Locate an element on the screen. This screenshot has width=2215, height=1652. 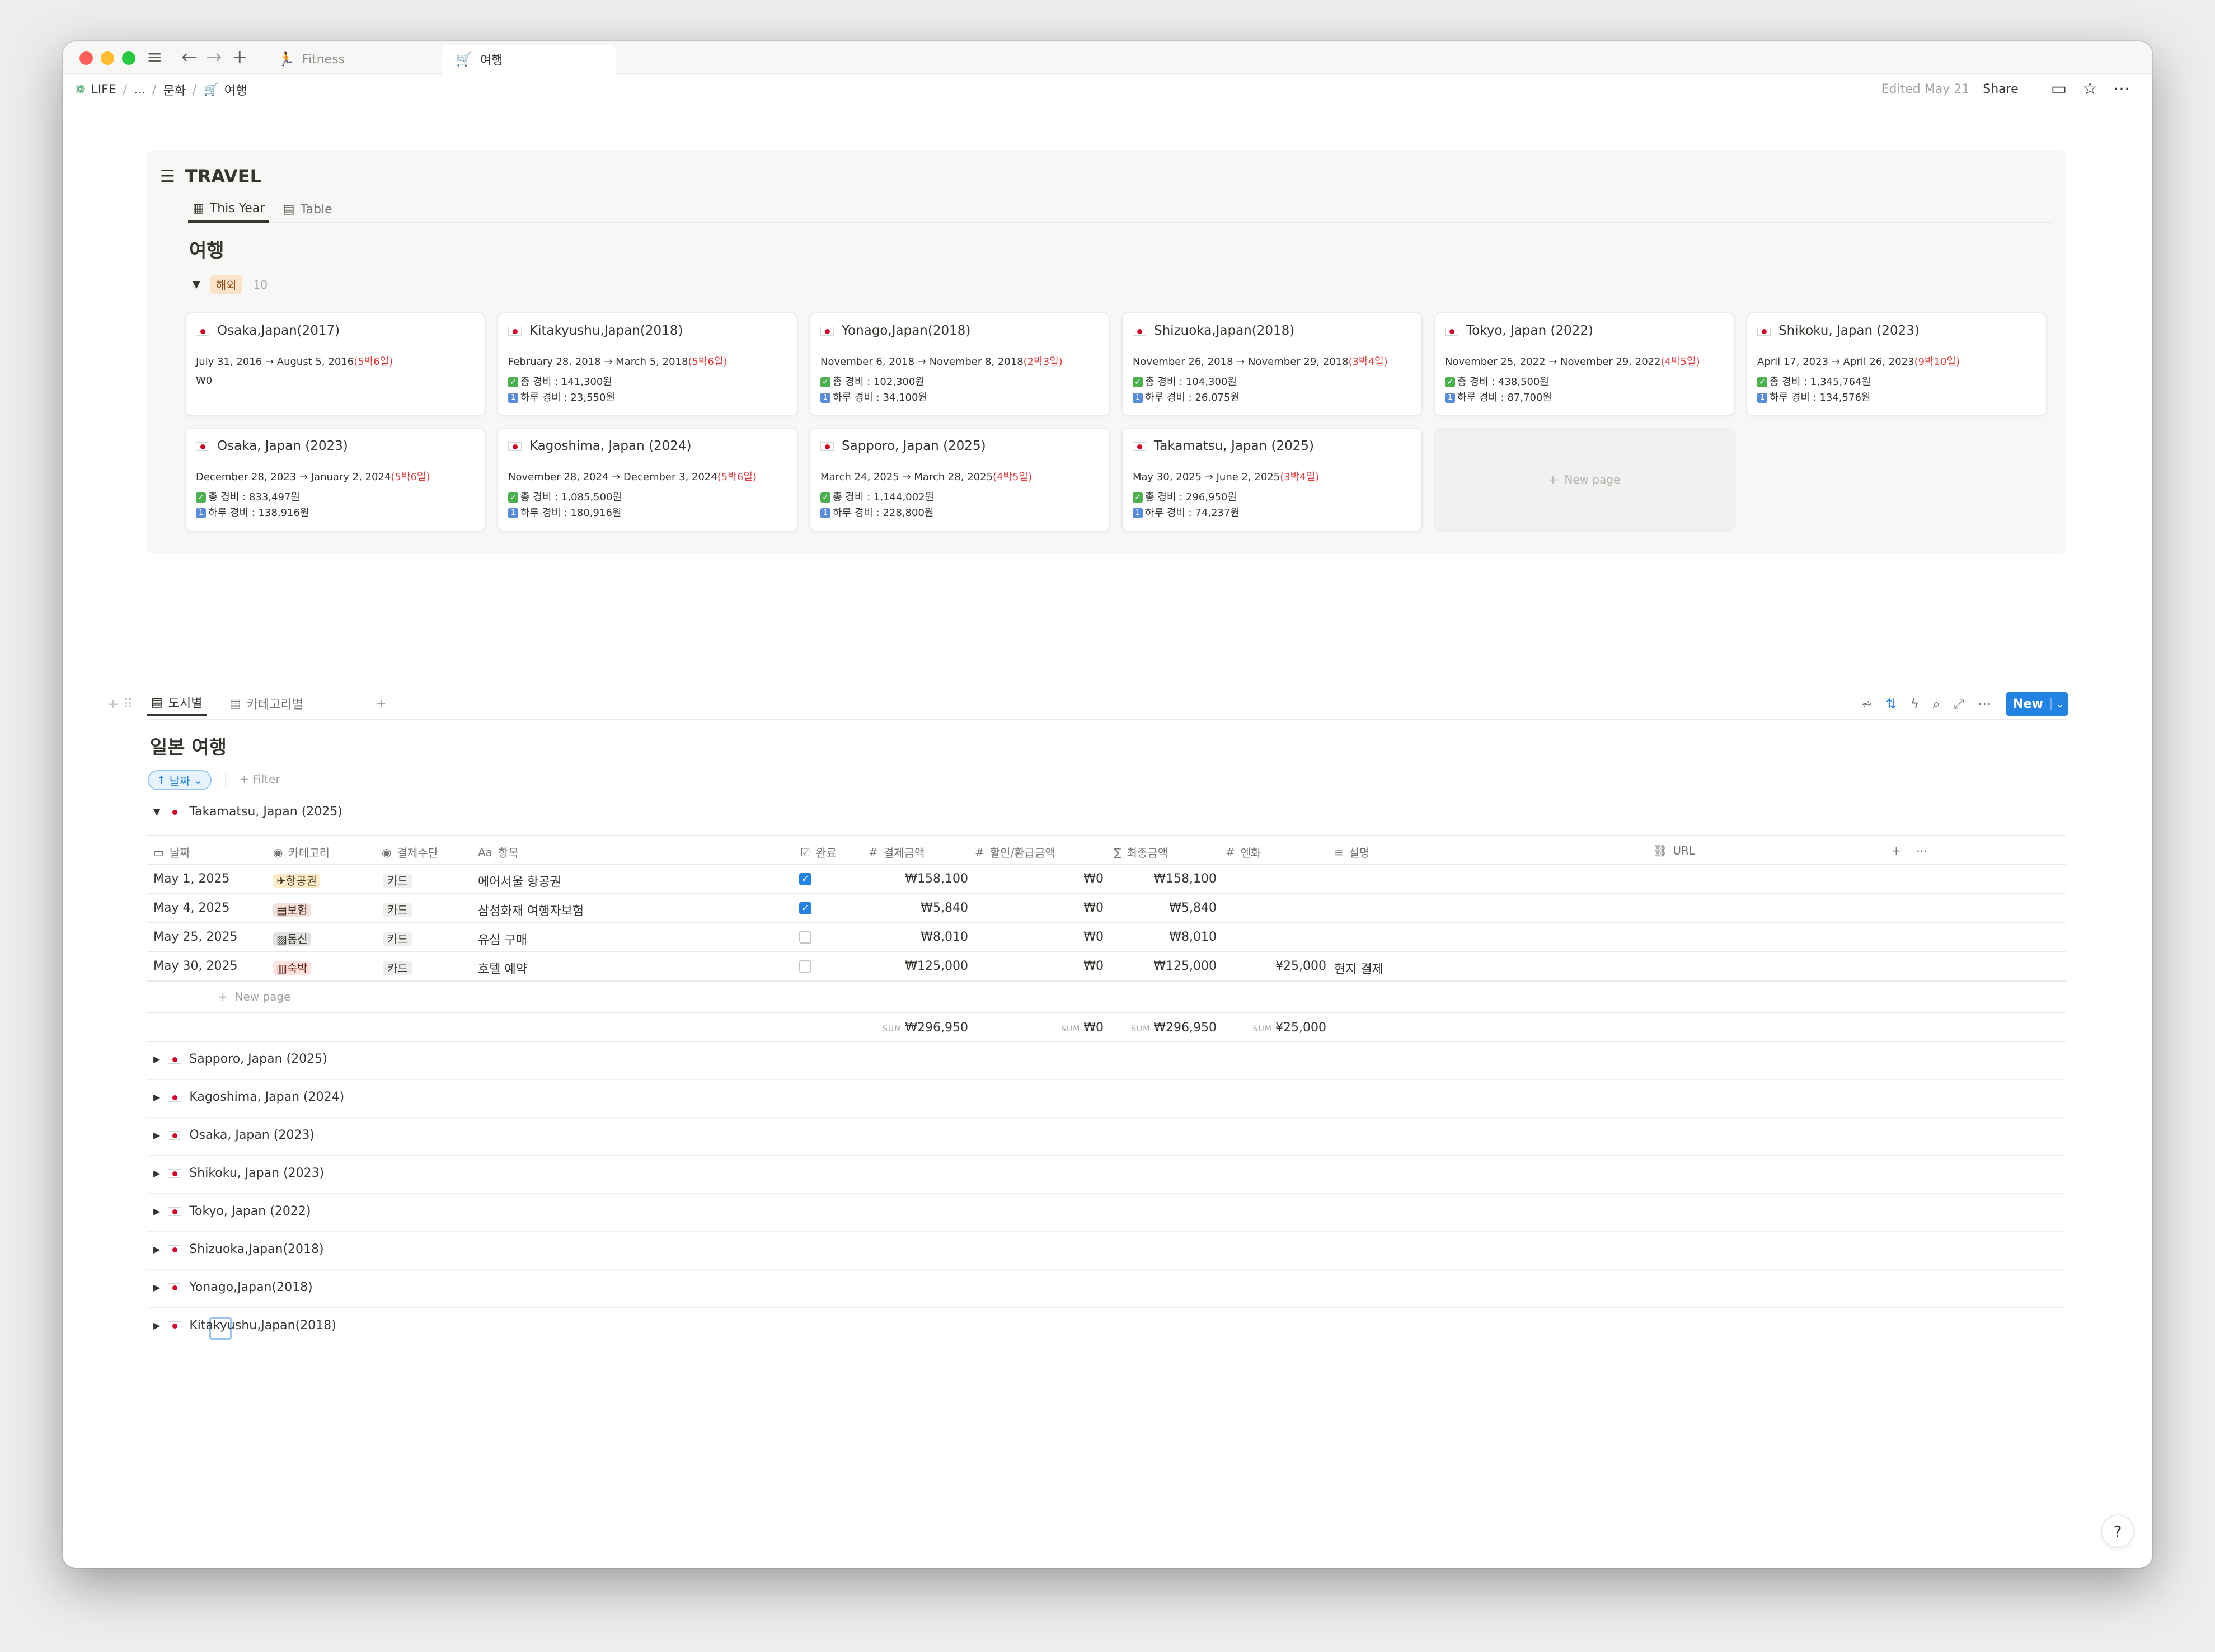
cell-yen: ¥25,000 is located at coordinates (1301, 966).